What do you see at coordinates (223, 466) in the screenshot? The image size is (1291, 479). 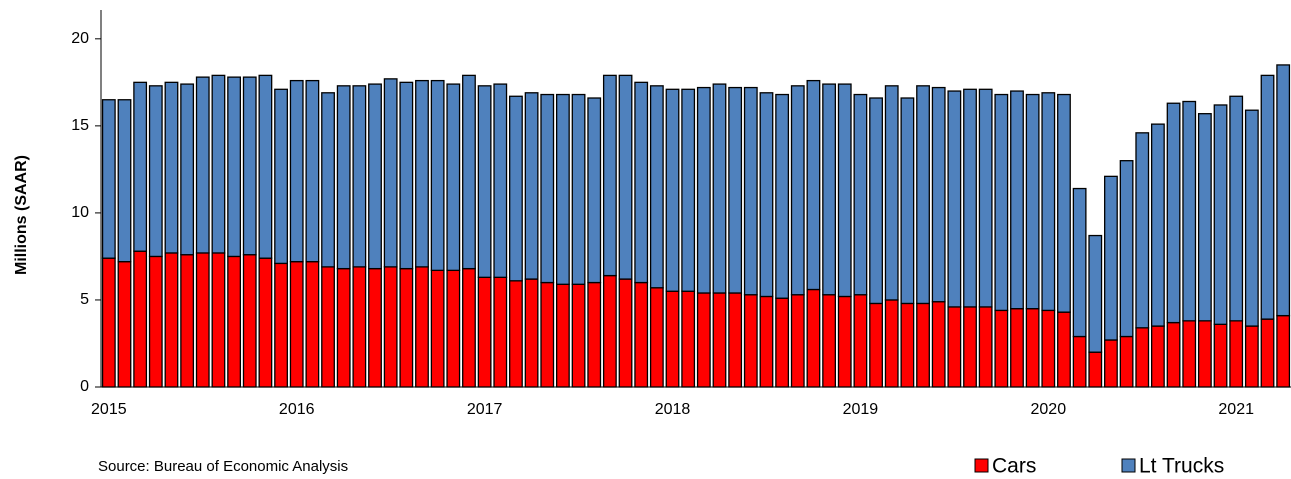 I see `source-note: Source: Bureau of Economic Analysis` at bounding box center [223, 466].